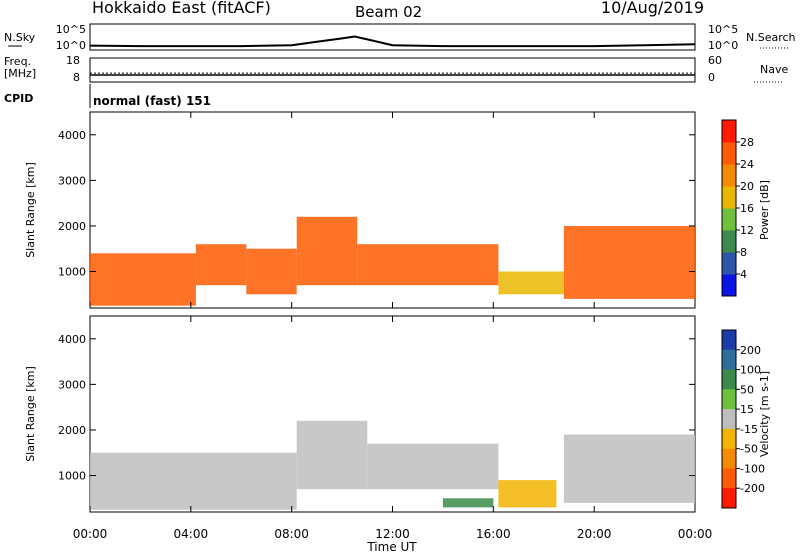 The image size is (800, 554). Describe the element at coordinates (388, 12) in the screenshot. I see `beam-title: Beam 02` at that location.